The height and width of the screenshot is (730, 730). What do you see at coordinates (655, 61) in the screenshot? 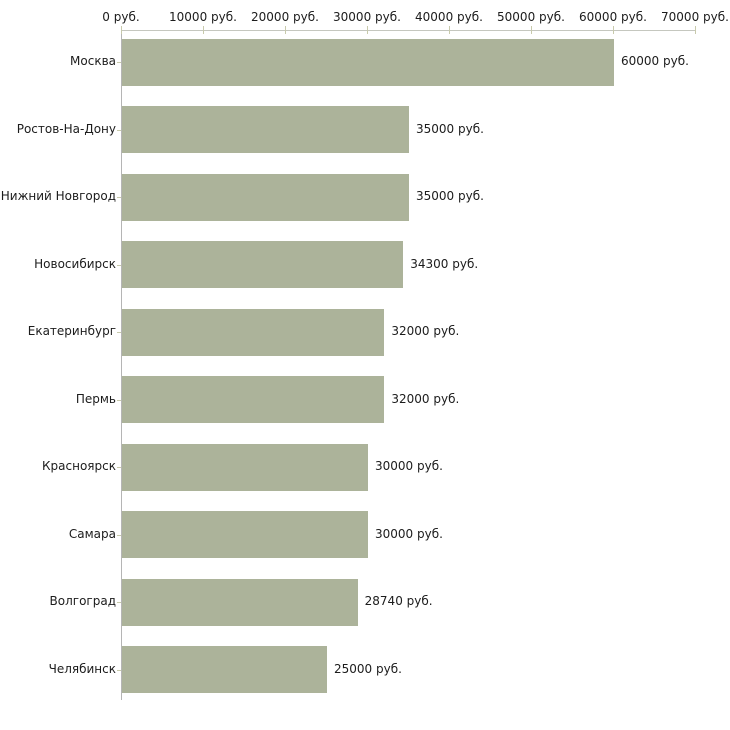
I see `value-label: 60000 руб.` at bounding box center [655, 61].